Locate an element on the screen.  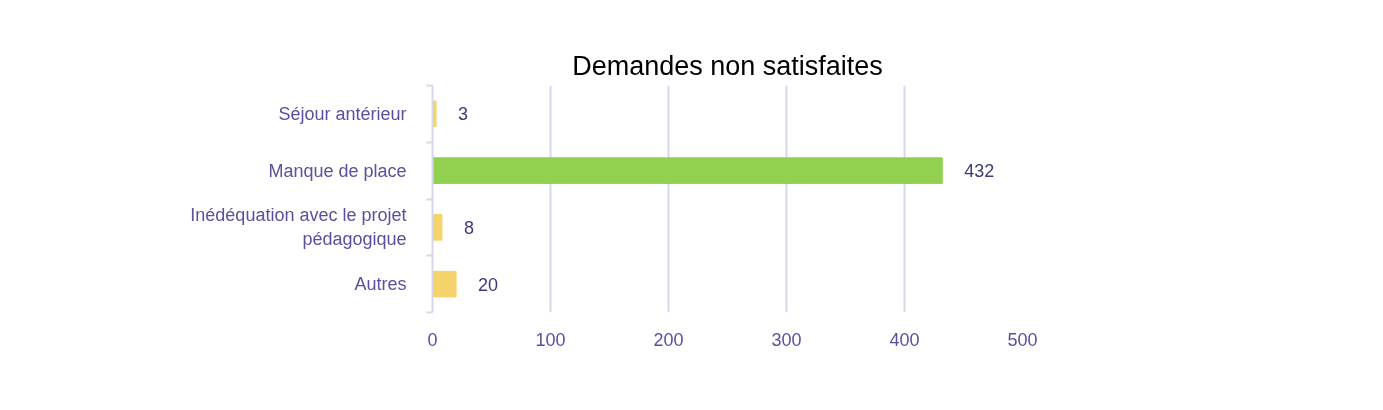
x-tick-label: 300 is located at coordinates (786, 339).